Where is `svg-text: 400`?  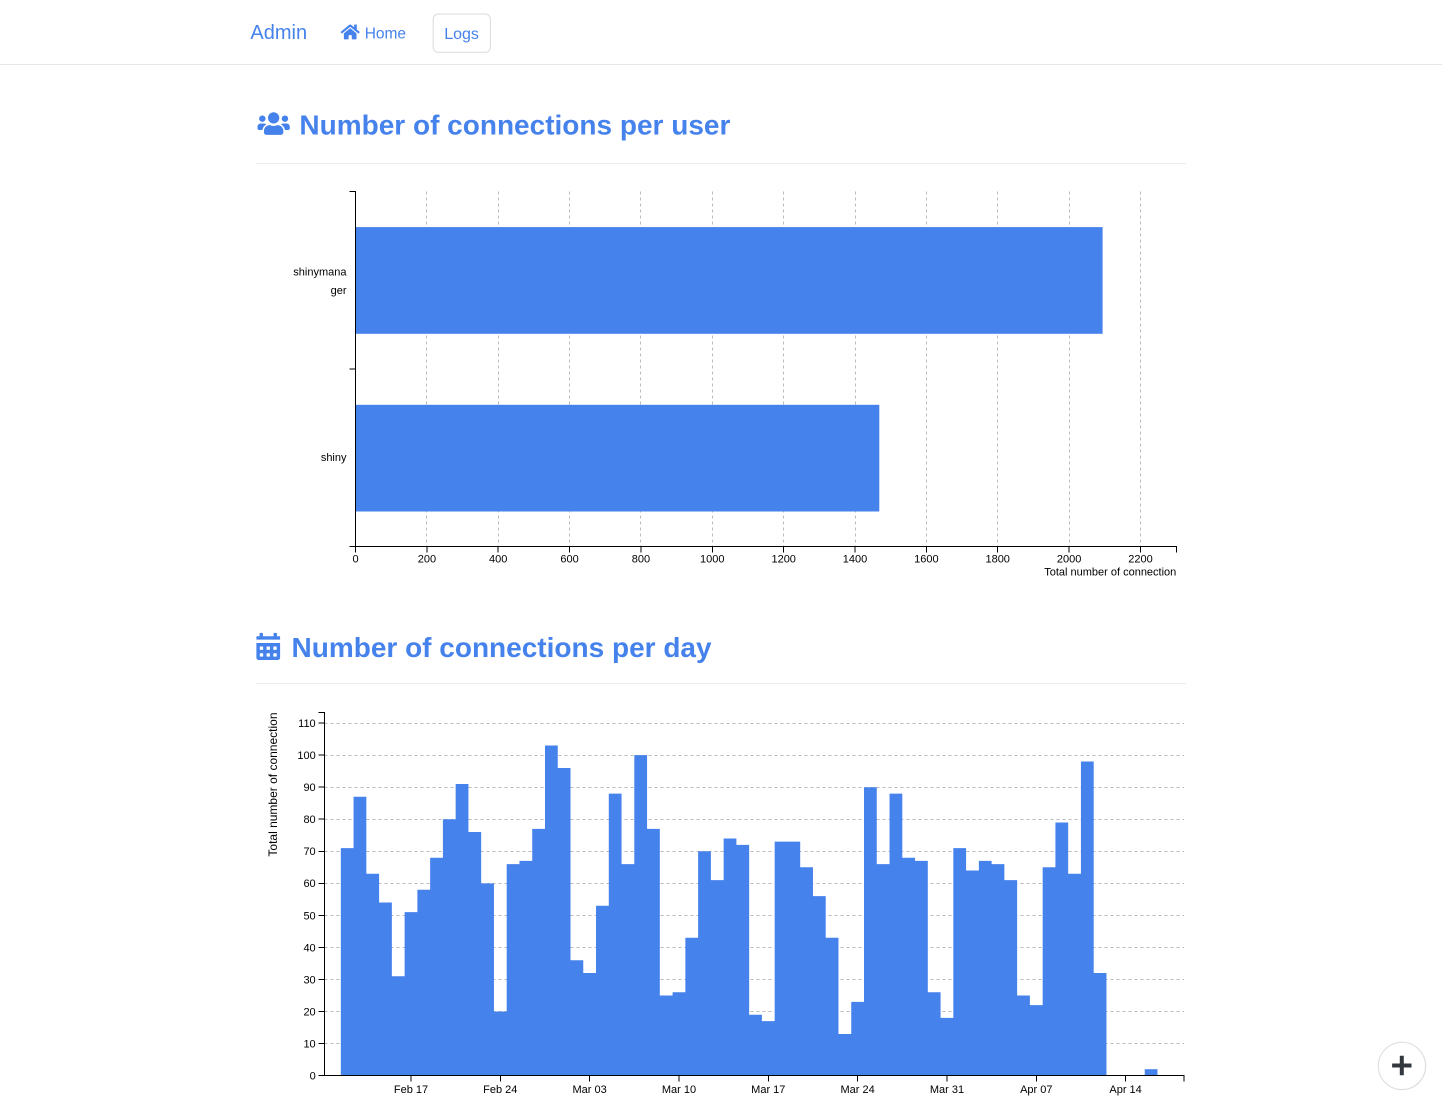 svg-text: 400 is located at coordinates (498, 559).